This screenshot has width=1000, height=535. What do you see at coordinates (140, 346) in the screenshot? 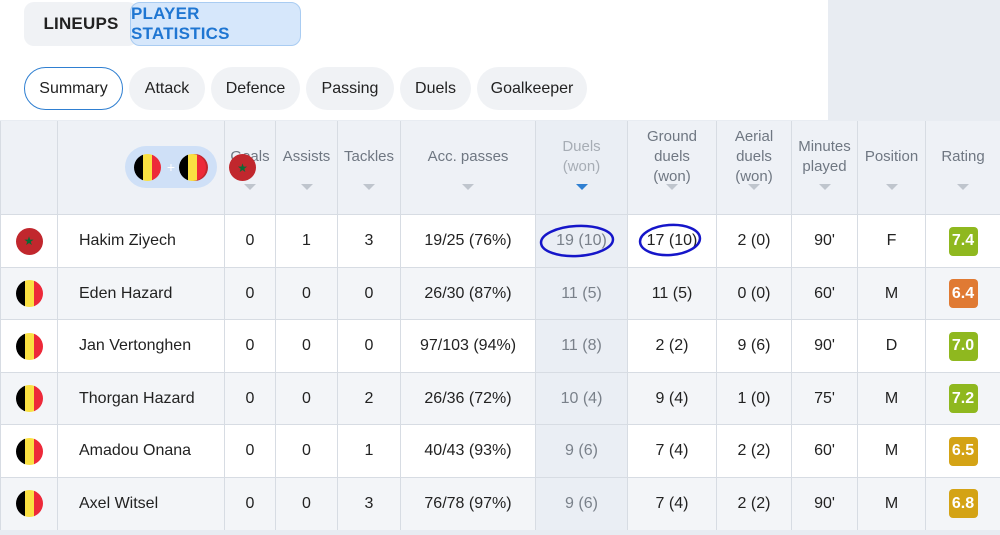
I see `cell-name: Jan Vertonghen` at bounding box center [140, 346].